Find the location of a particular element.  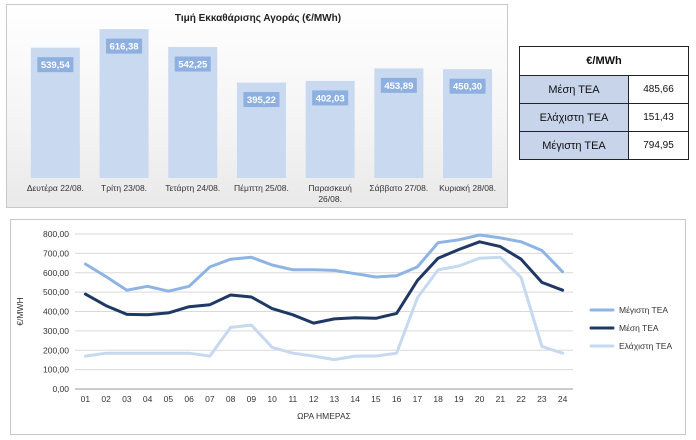

tick-label: Σάββατο 27/08. is located at coordinates (398, 188).